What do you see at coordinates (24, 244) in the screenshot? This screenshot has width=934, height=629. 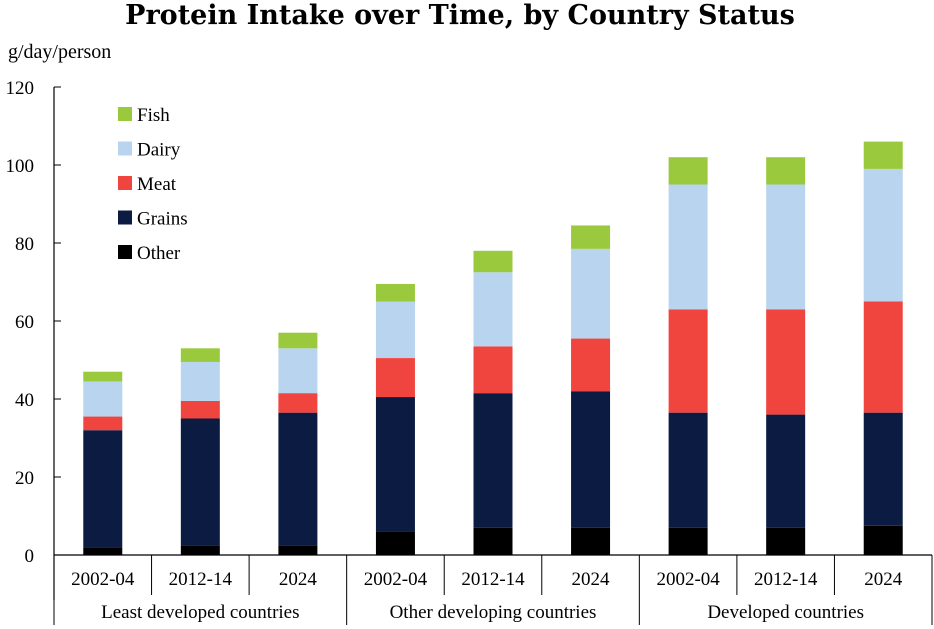 I see `y-tick-label: 80` at bounding box center [24, 244].